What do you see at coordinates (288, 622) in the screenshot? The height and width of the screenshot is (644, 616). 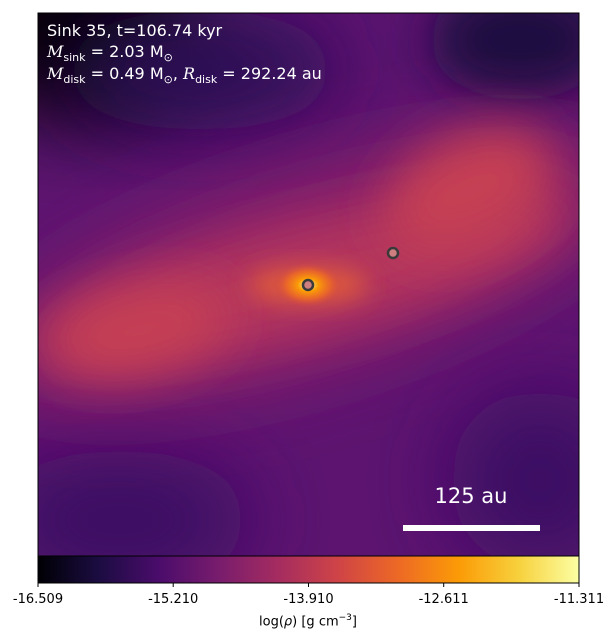 I see `colorbar-label-rho: ρ` at bounding box center [288, 622].